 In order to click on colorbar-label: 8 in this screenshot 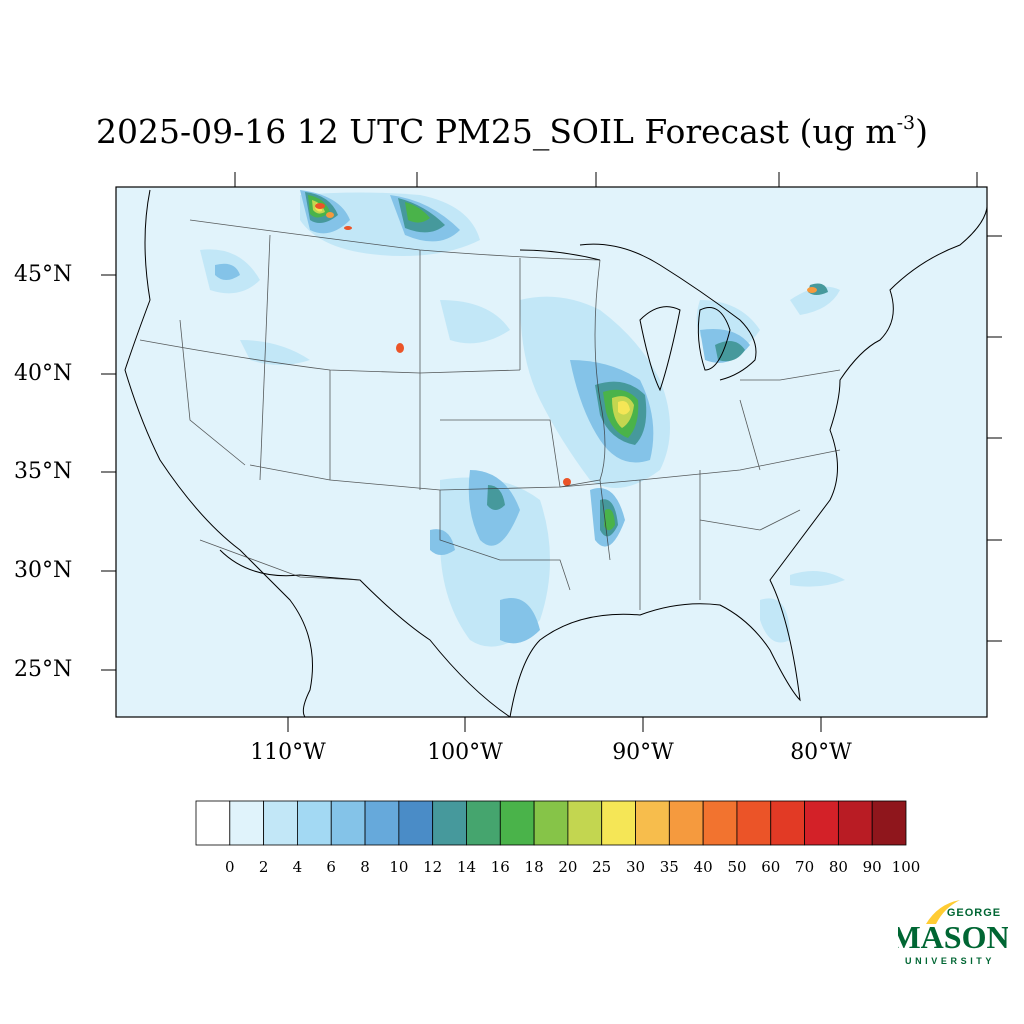, I will do `click(365, 867)`.